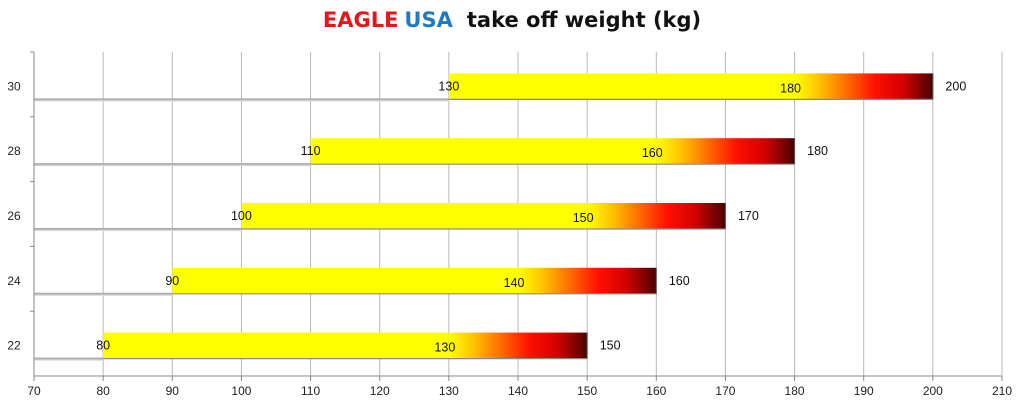 The width and height of the screenshot is (1024, 411). What do you see at coordinates (933, 391) in the screenshot?
I see `x-tick-label: 200` at bounding box center [933, 391].